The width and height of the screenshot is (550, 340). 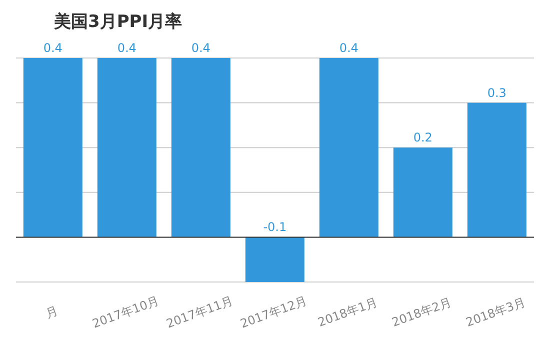 What do you see at coordinates (273, 312) in the screenshot?
I see `x-tick-label: 2017年12月` at bounding box center [273, 312].